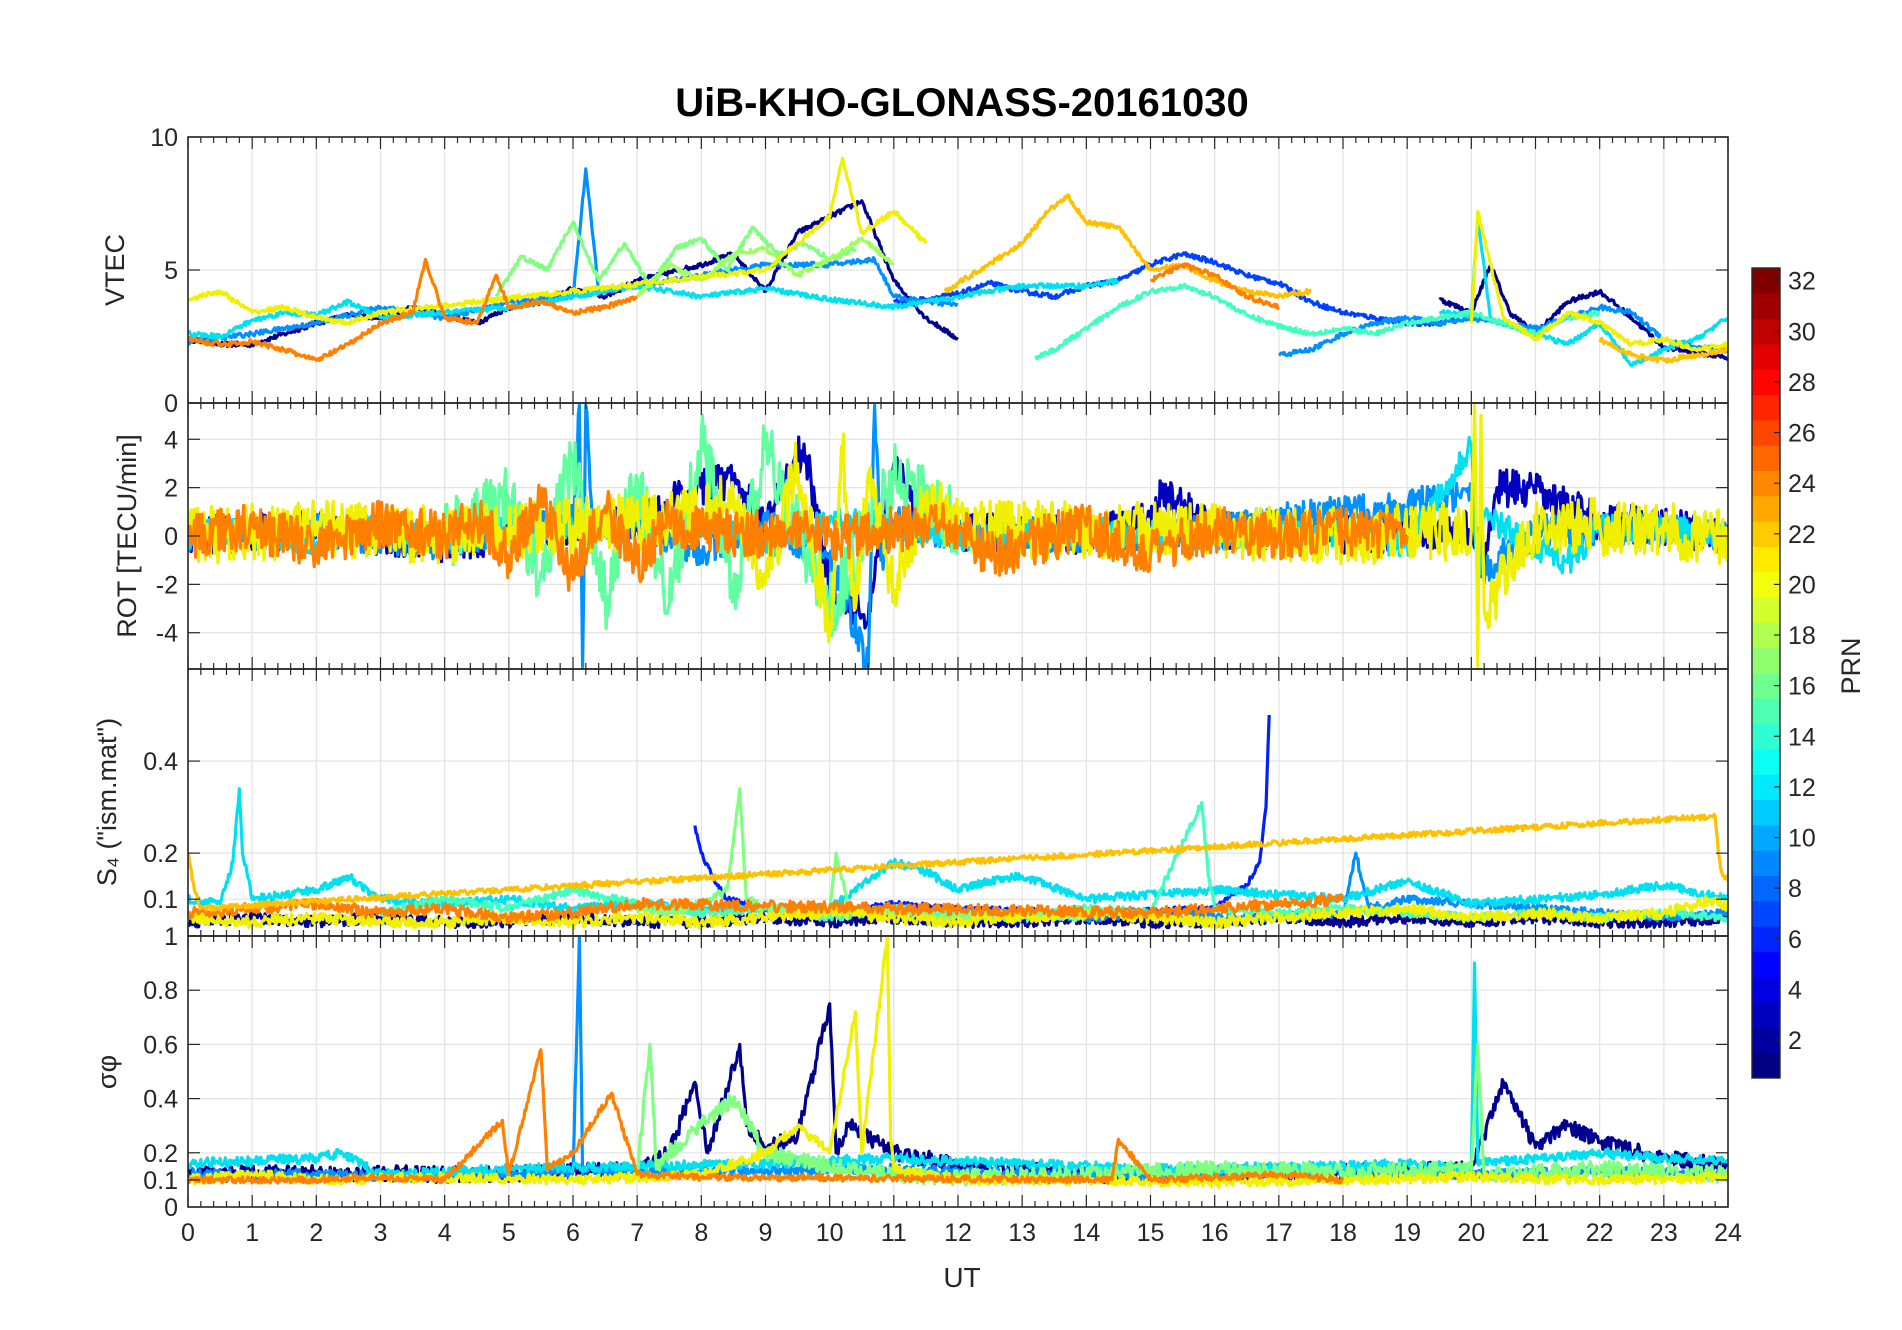 Image resolution: width=1902 pixels, height=1330 pixels. Describe the element at coordinates (171, 937) in the screenshot. I see `y-tick-label: 1` at that location.